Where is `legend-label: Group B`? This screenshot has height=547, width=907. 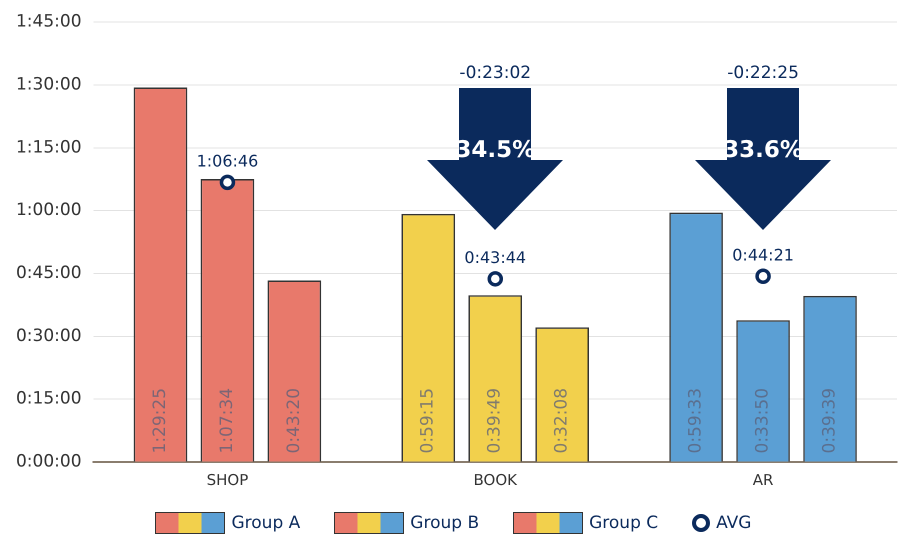 legend-label: Group B is located at coordinates (445, 523).